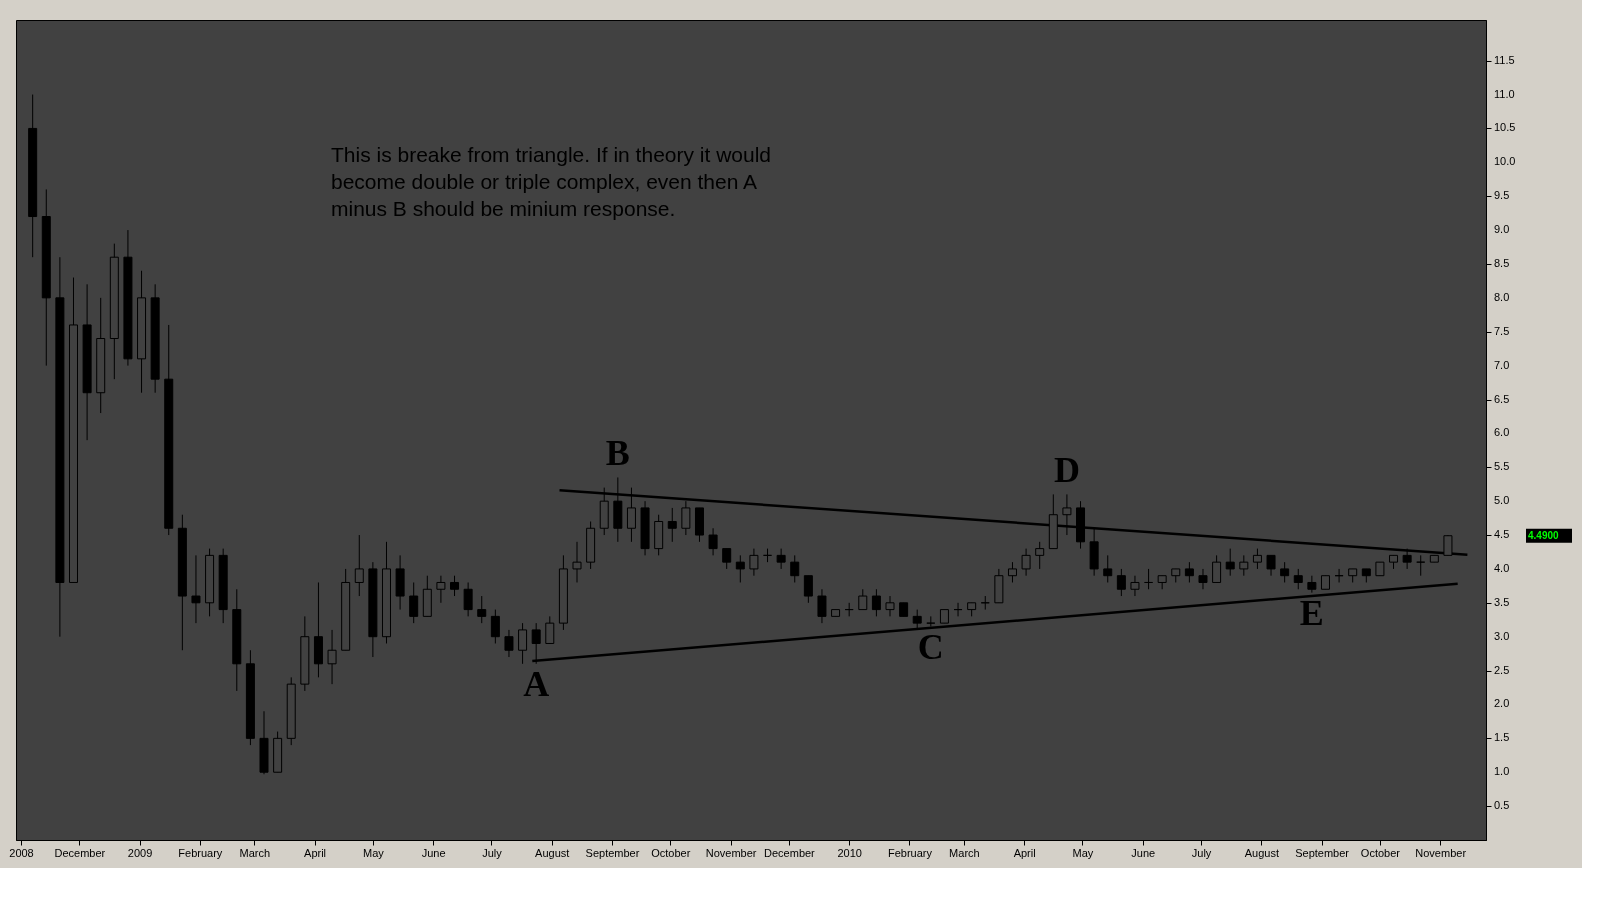 The height and width of the screenshot is (910, 1600). What do you see at coordinates (1502, 229) in the screenshot?
I see `y-tick-label: 9.0` at bounding box center [1502, 229].